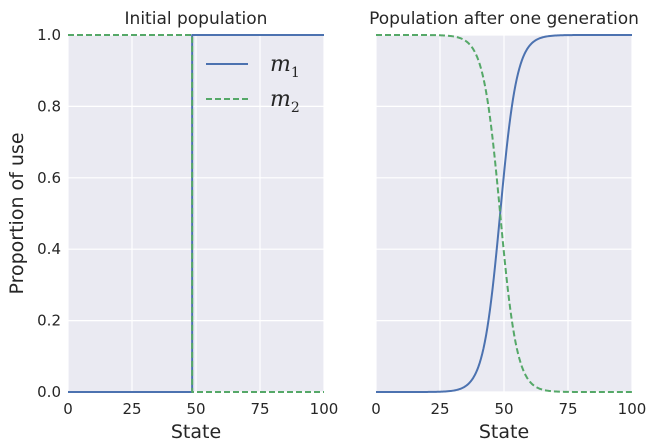 The image size is (648, 447). What do you see at coordinates (49, 249) in the screenshot?
I see `y-tick-label: 0.4` at bounding box center [49, 249].